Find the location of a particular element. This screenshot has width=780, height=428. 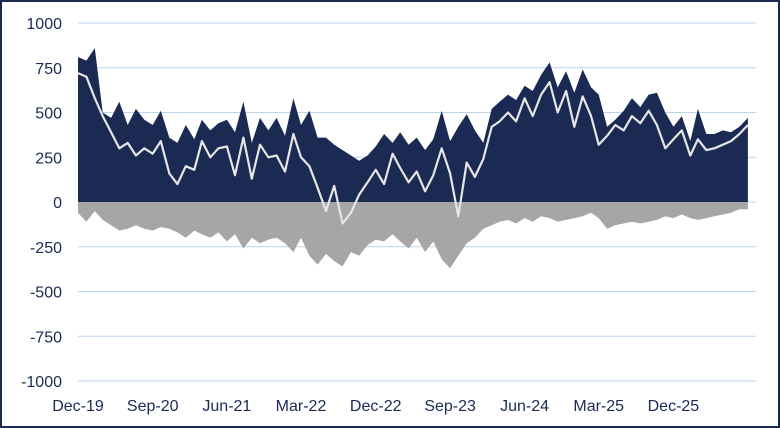

y-axis-ticks: 1000 750 500 250 0 -250 -500 -750 -1000 is located at coordinates (41, 203).